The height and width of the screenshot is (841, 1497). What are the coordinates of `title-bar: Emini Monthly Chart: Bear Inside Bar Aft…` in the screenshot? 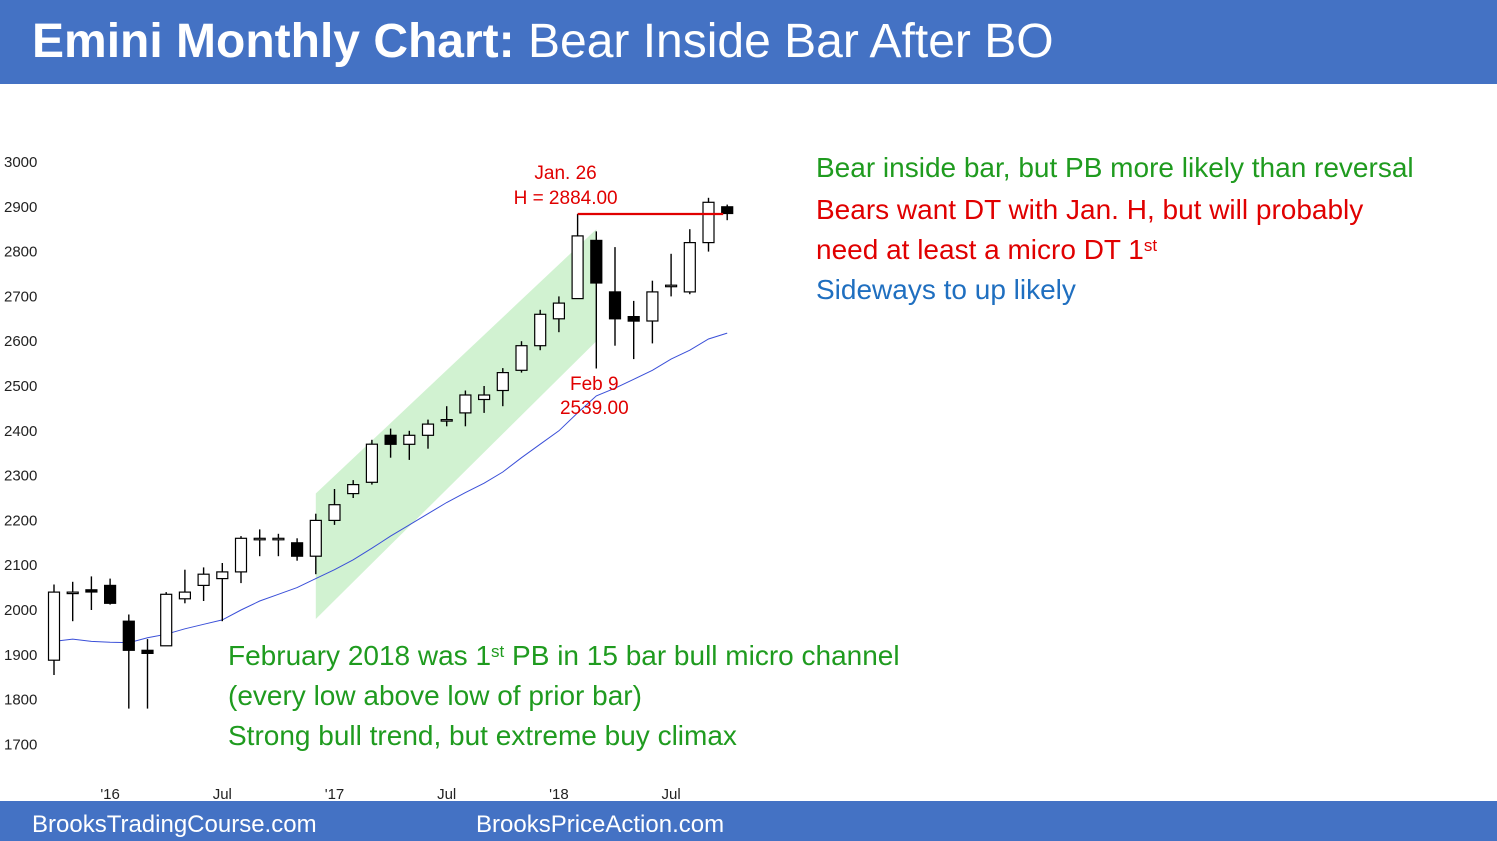 It's located at (748, 42).